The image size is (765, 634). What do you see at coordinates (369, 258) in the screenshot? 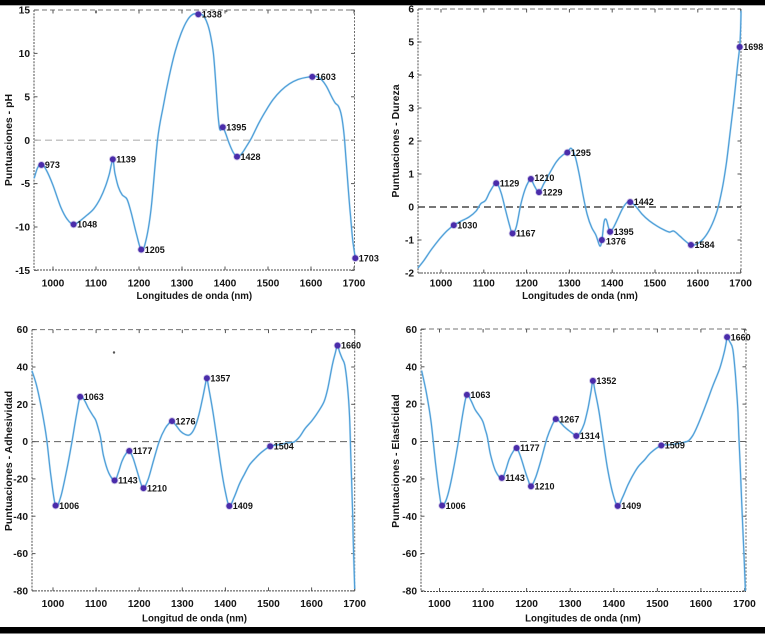
I see `svg-text: 1703` at bounding box center [369, 258].